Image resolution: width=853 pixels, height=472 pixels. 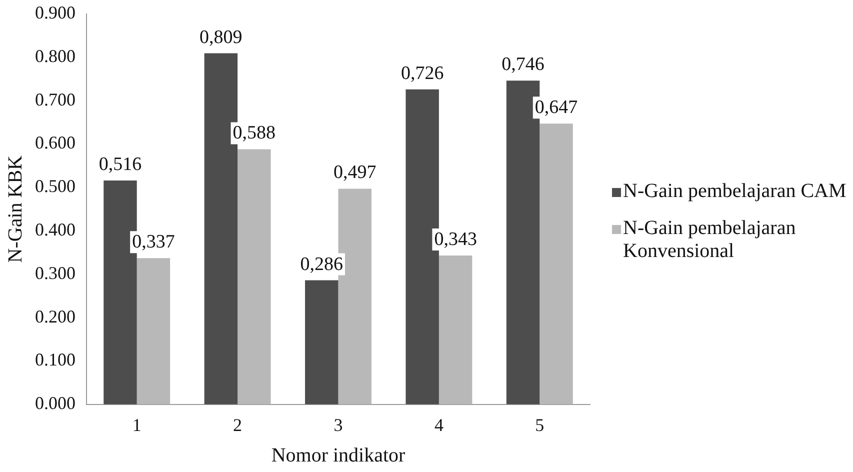 What do you see at coordinates (237, 424) in the screenshot?
I see `x-tick-label: 2` at bounding box center [237, 424].